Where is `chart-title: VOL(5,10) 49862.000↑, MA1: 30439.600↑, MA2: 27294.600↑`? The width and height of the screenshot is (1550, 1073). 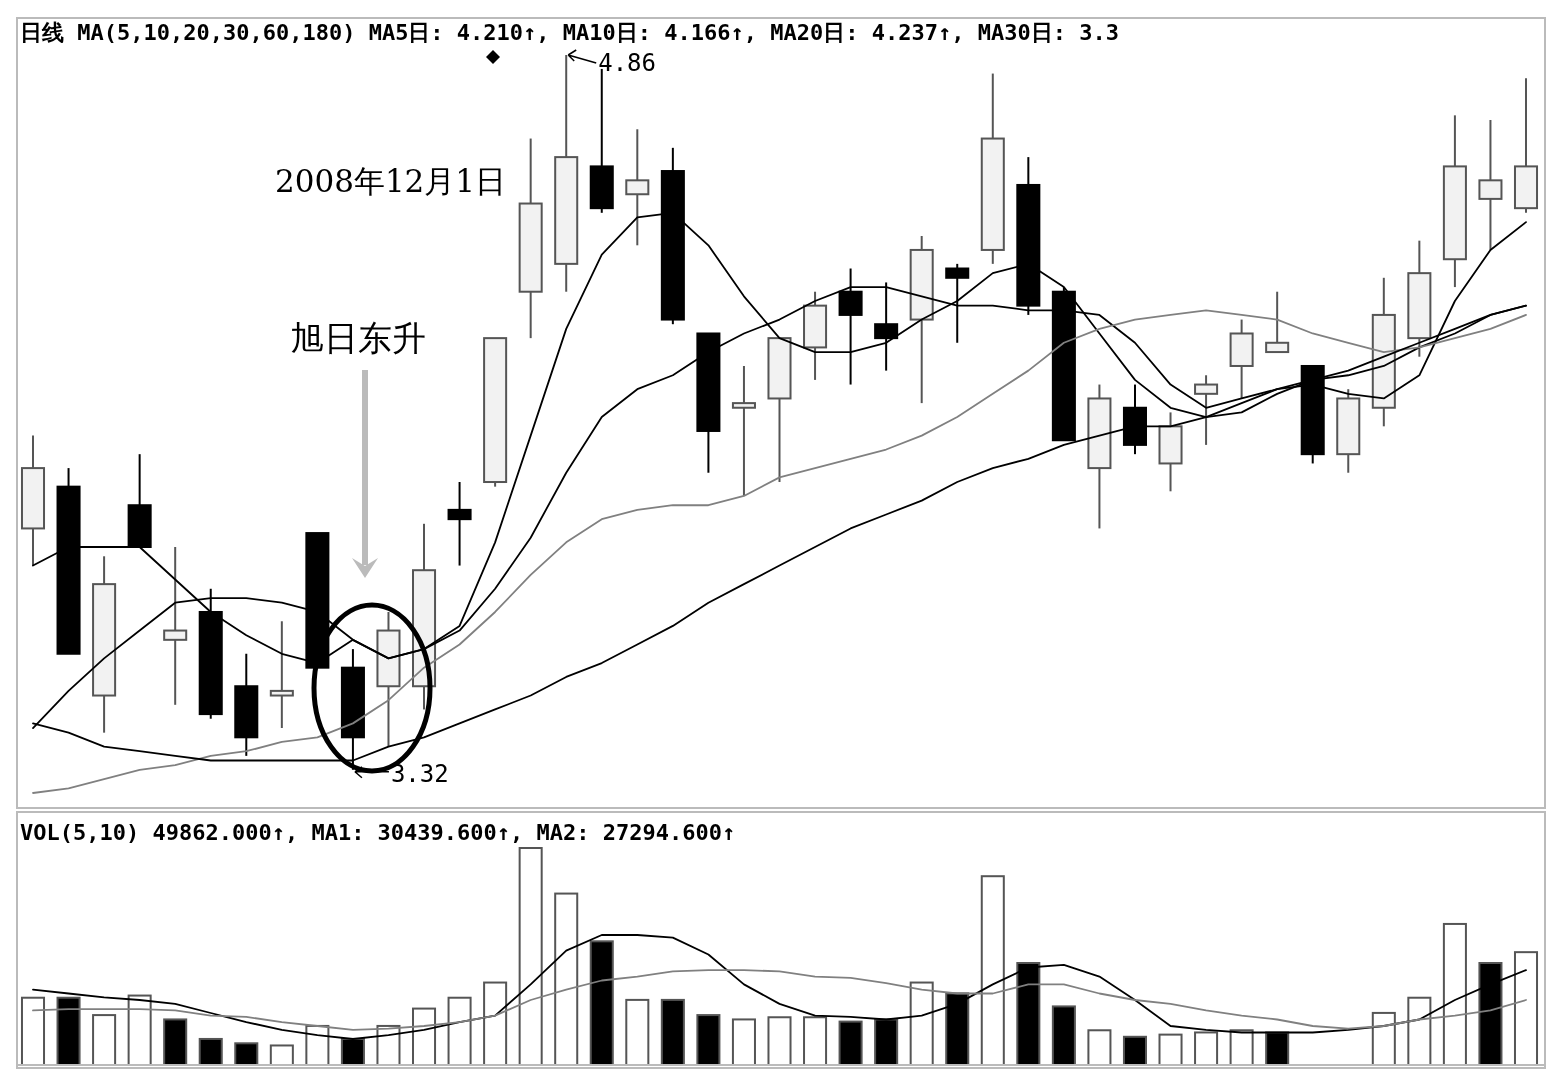
chart-title: VOL(5,10) 49862.000↑, MA1: 30439.600↑, MA2: 27294.600↑ is located at coordinates (378, 832).